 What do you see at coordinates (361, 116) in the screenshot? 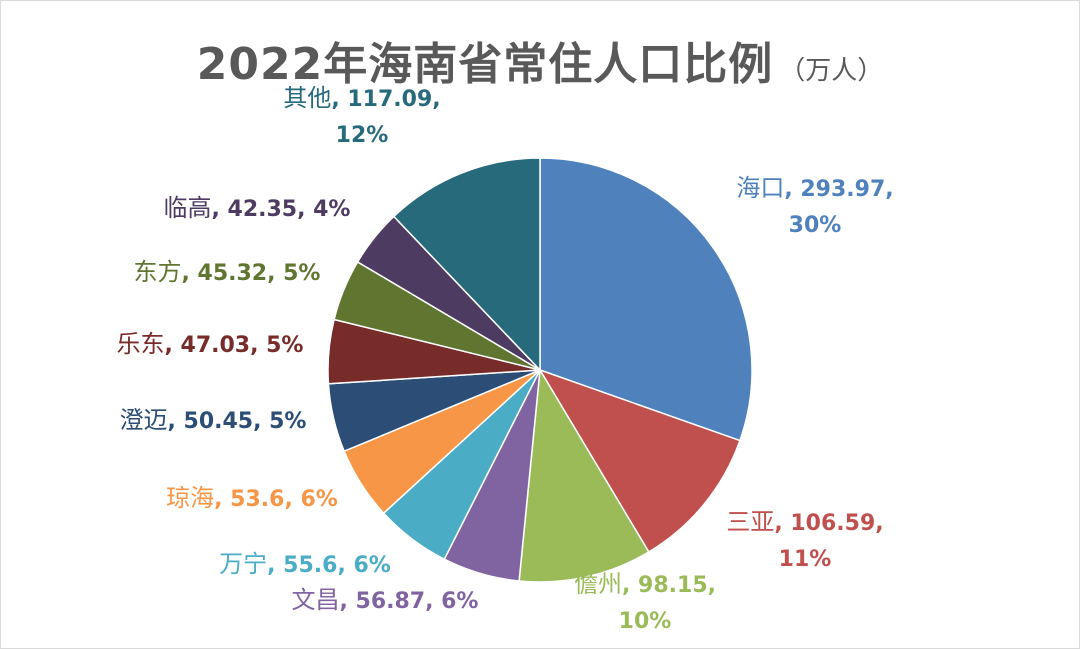
I see `data-label-10: 其他, 117.09, 12%` at bounding box center [361, 116].